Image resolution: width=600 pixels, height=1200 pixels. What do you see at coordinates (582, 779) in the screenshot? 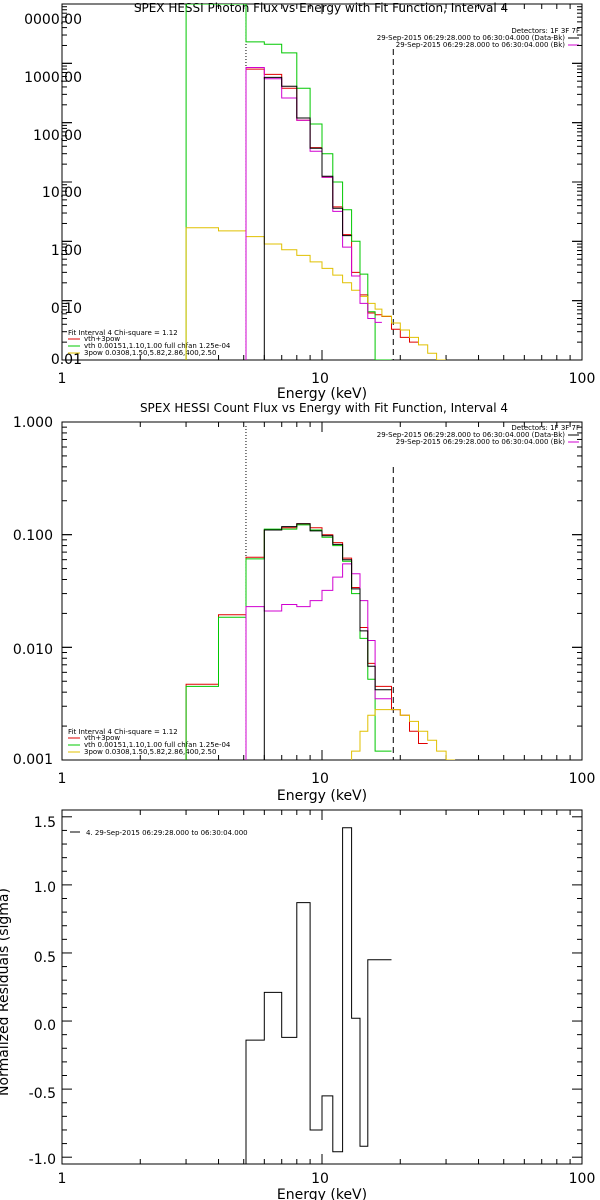
I see `count-flux-x-tick-label: 100` at bounding box center [582, 779].